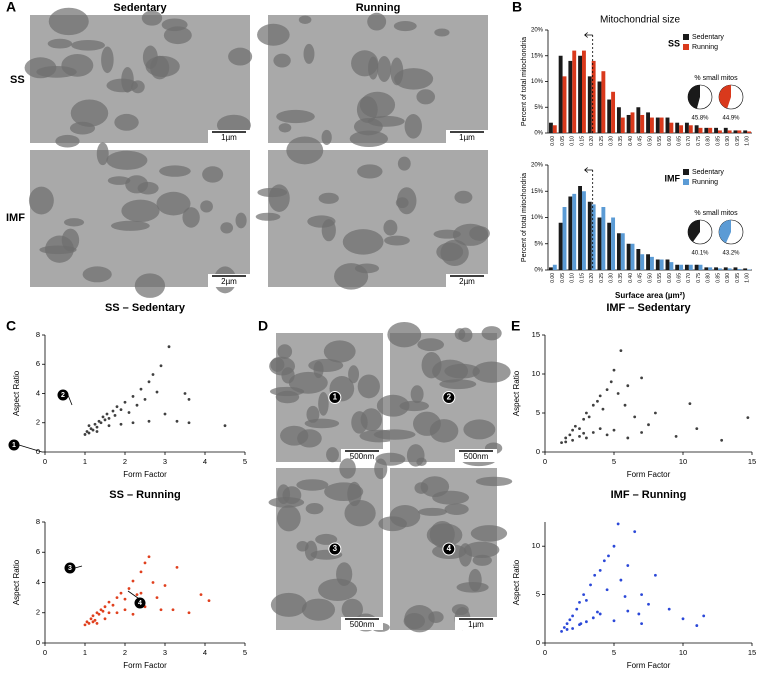 This screenshot has height=687, width=764. Describe the element at coordinates (11, 326) in the screenshot. I see `panel-letter: C` at that location.